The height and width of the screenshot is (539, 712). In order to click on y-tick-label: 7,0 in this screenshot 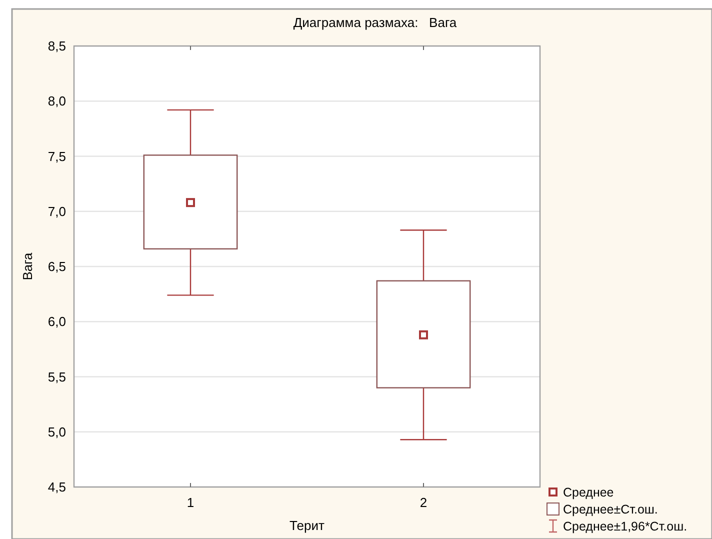, I will do `click(57, 211)`.